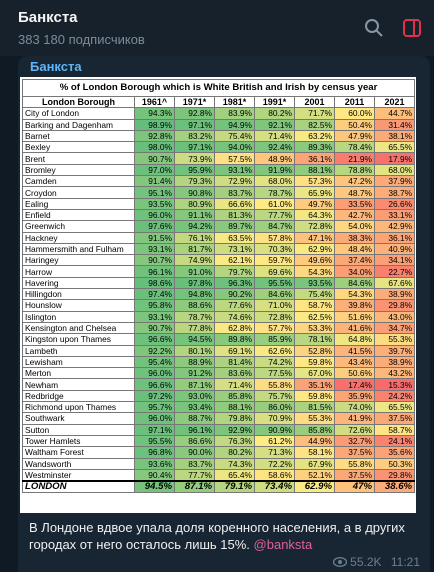  Describe the element at coordinates (234, 339) in the screenshot. I see `percent-cell: 89.8%` at that location.